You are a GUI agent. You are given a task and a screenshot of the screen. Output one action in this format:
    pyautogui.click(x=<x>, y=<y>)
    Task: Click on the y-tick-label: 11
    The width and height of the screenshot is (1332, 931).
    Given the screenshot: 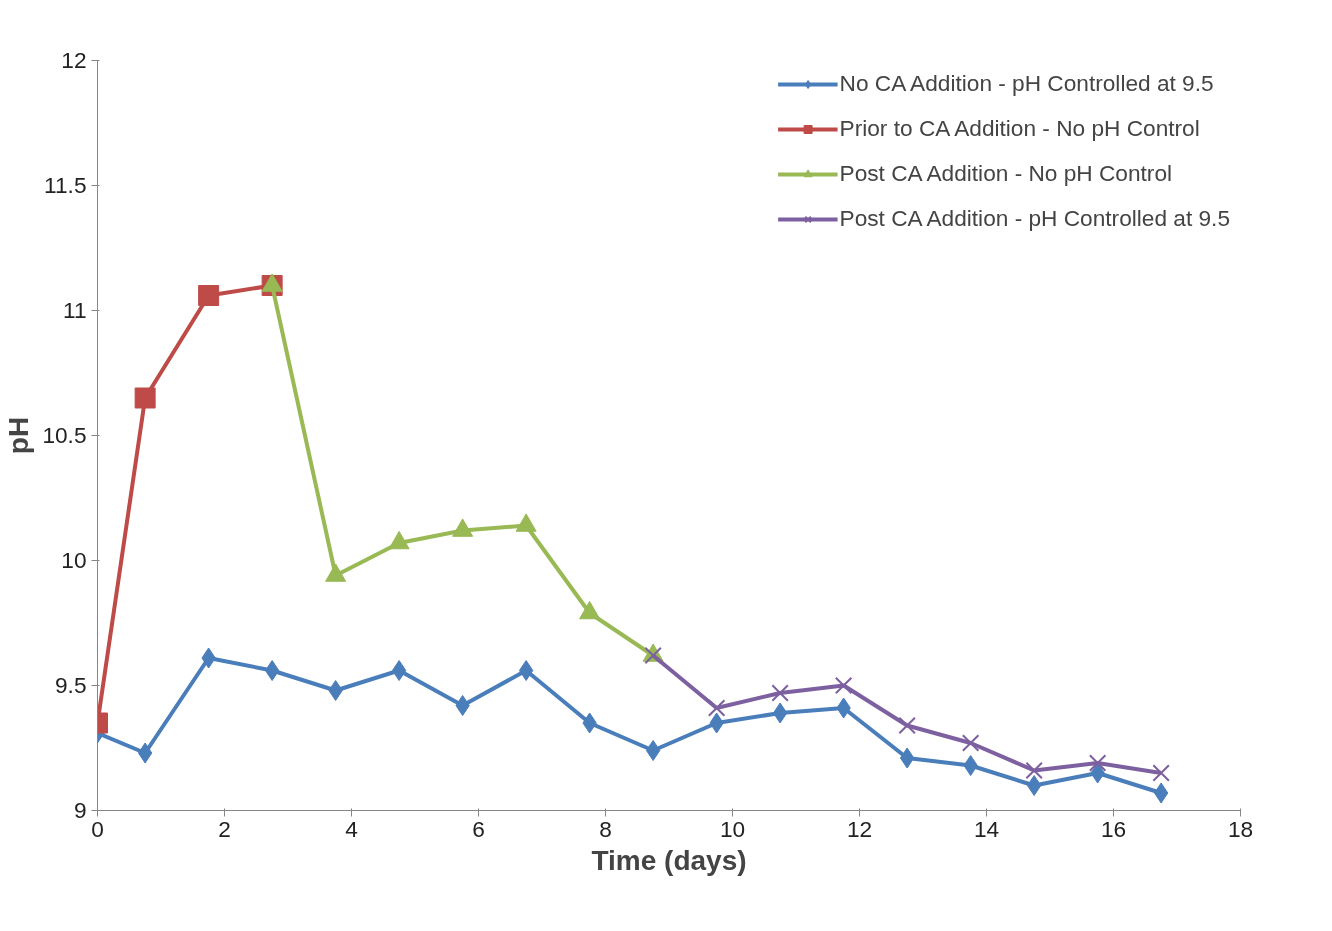 What is the action you would take?
    pyautogui.click(x=74, y=310)
    